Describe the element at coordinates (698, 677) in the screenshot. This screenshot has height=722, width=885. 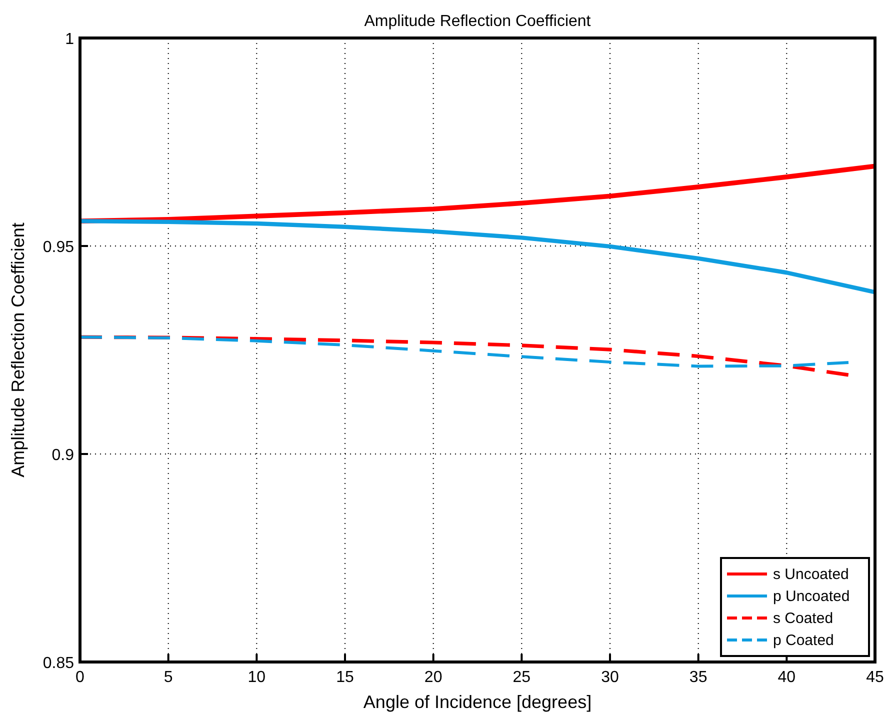
I see `x-tick-label: 35` at that location.